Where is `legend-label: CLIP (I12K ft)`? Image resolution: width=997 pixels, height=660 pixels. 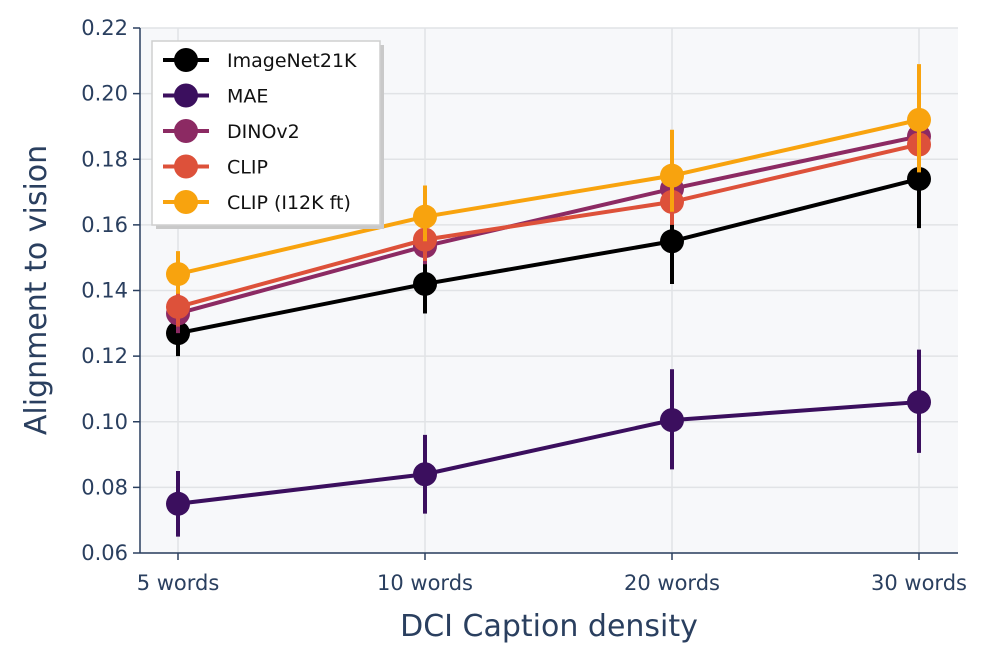 legend-label: CLIP (I12K ft) is located at coordinates (289, 203).